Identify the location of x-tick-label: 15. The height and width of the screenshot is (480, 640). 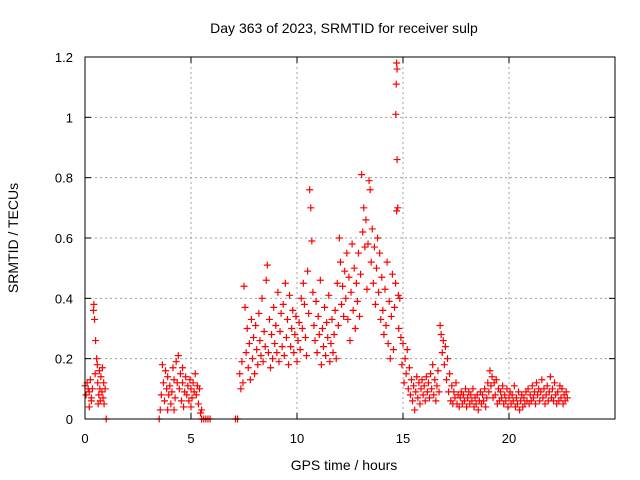
(403, 438).